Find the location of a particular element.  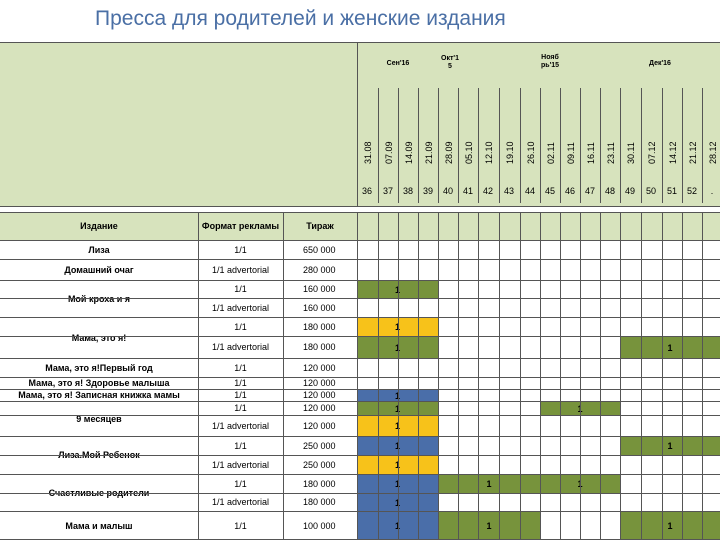

week-number: 48 is located at coordinates (609, 191).